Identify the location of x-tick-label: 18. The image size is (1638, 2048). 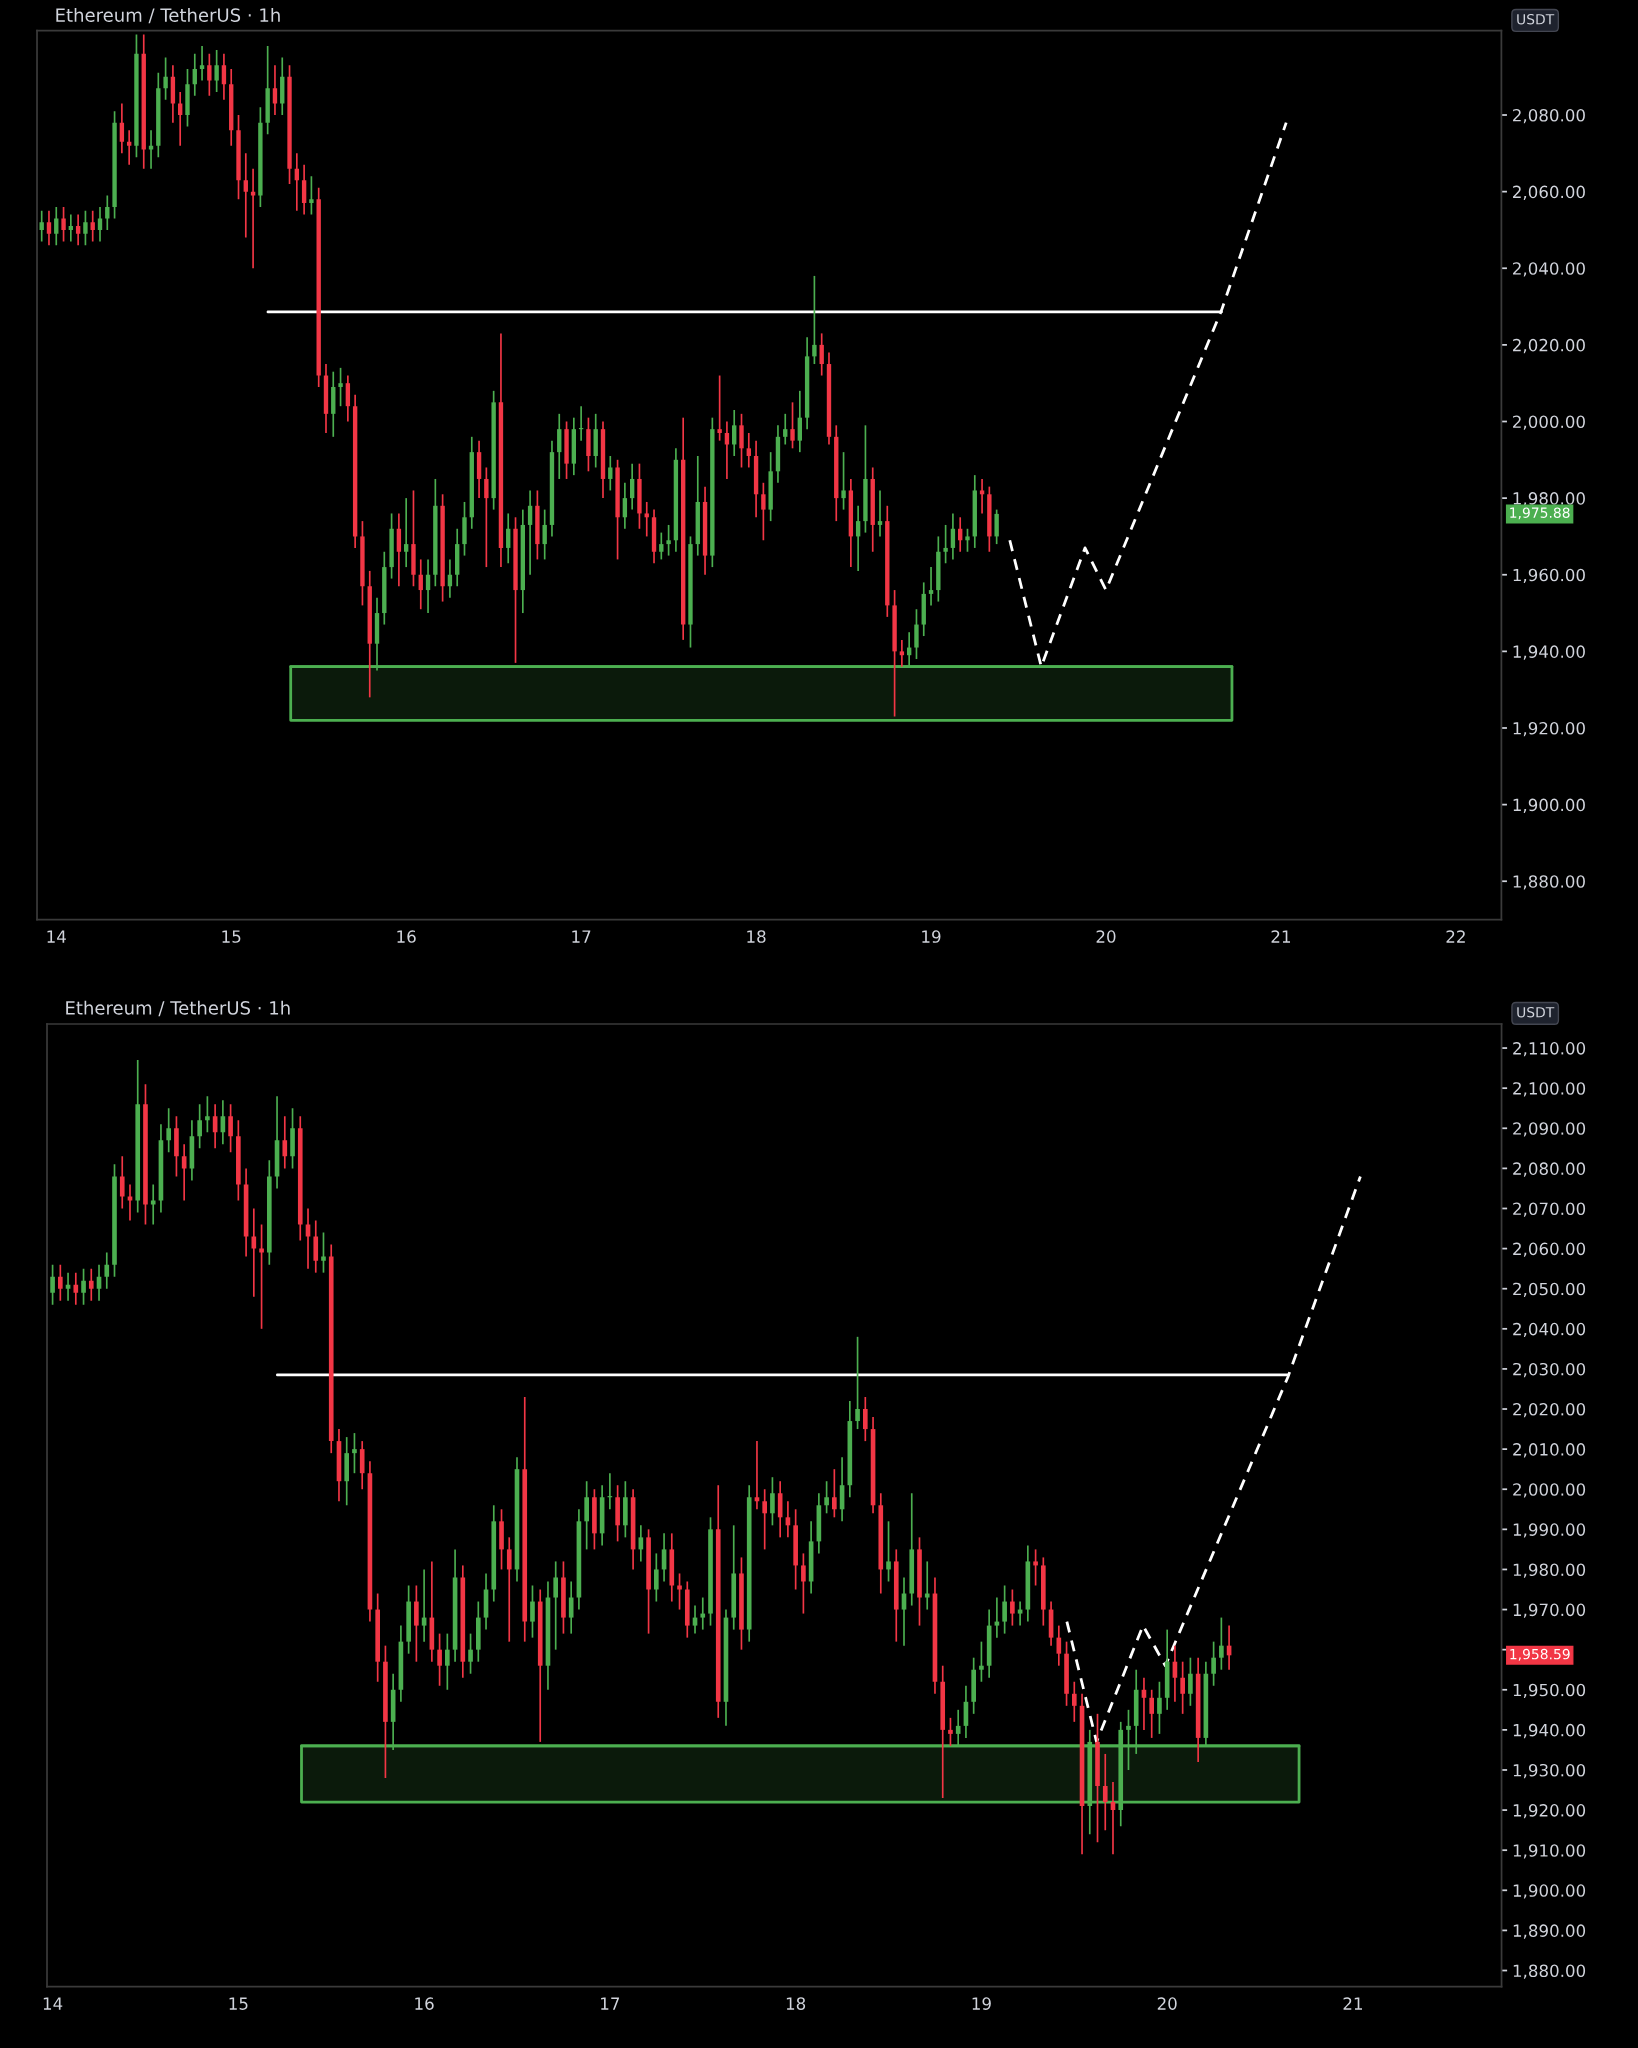
(756, 936).